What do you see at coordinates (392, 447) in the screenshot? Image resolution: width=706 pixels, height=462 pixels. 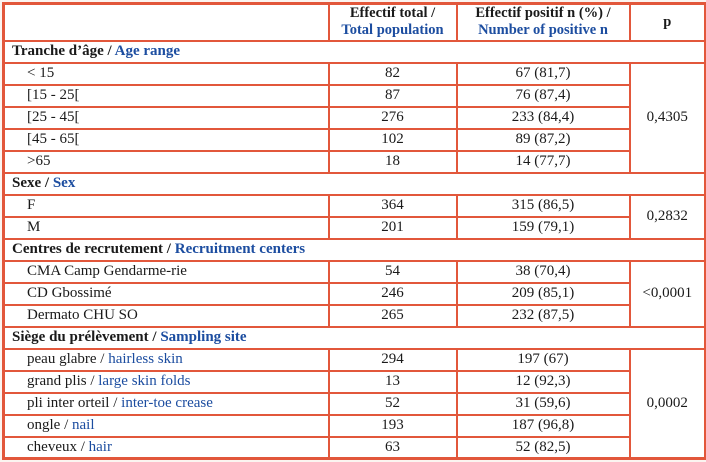 I see `total-population-value: 63` at bounding box center [392, 447].